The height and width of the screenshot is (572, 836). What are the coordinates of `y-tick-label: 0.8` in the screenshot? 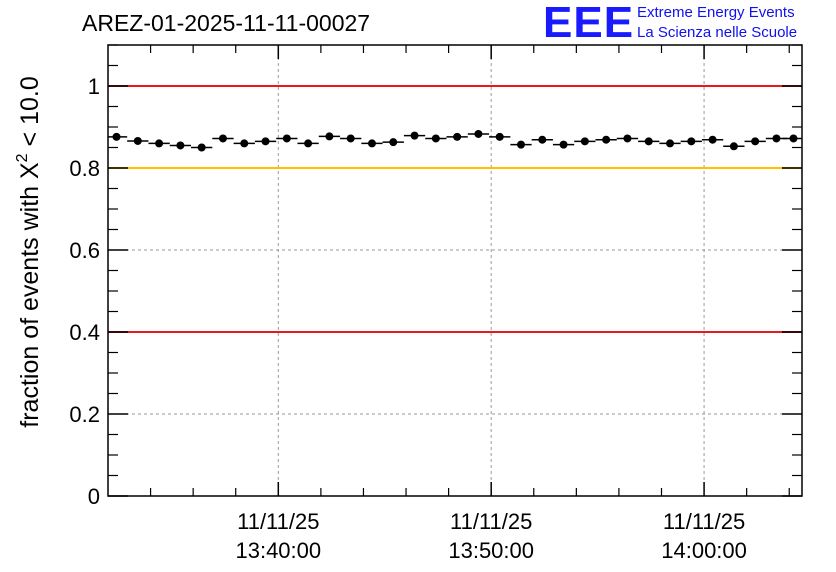 It's located at (84, 168).